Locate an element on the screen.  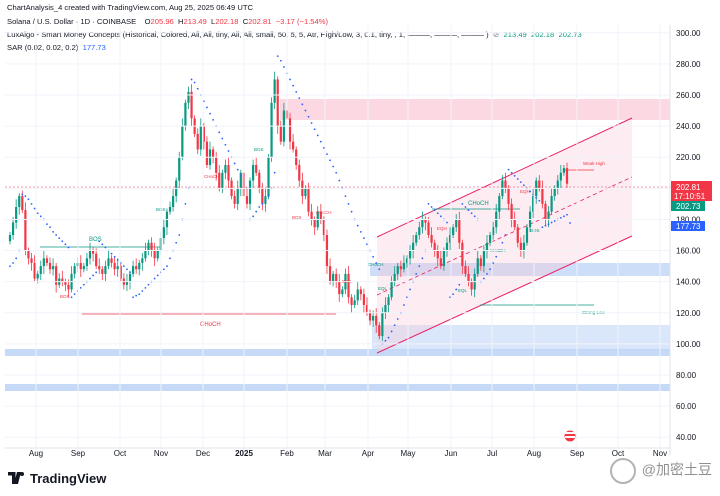
x-tick-label: Sep is located at coordinates (78, 453).